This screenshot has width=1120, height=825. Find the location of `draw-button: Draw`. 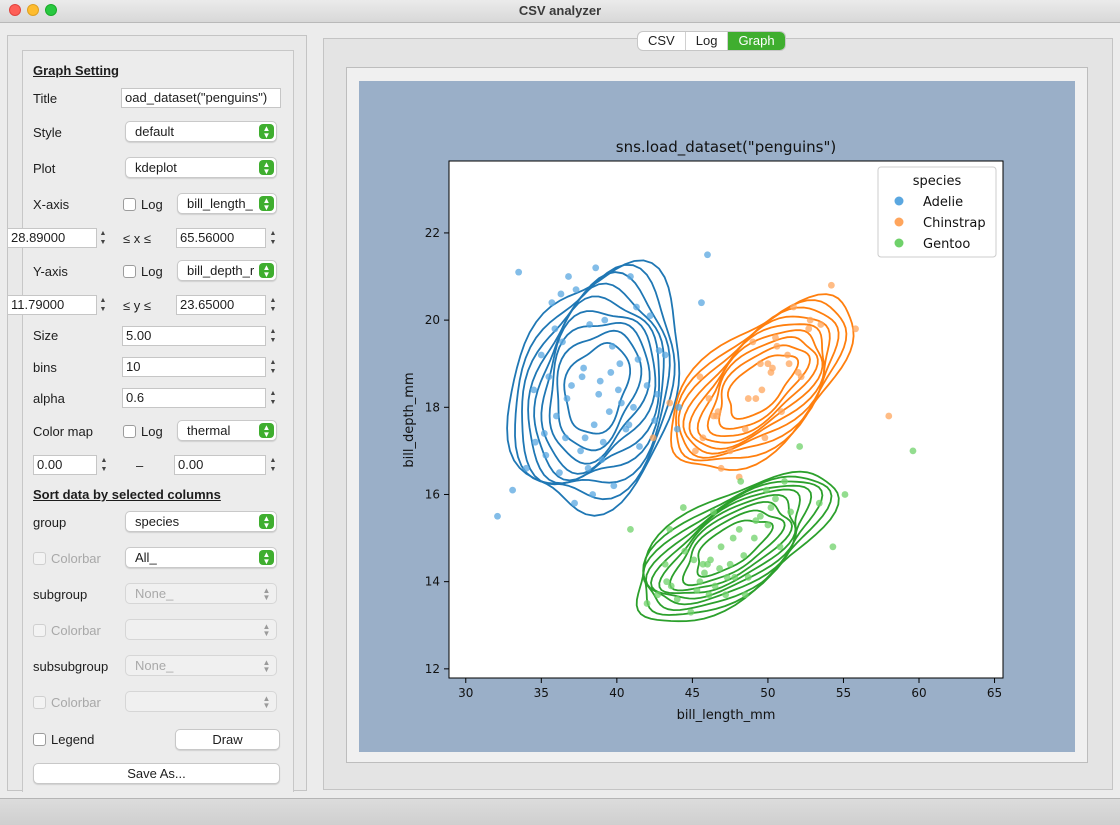

draw-button: Draw is located at coordinates (227, 739).